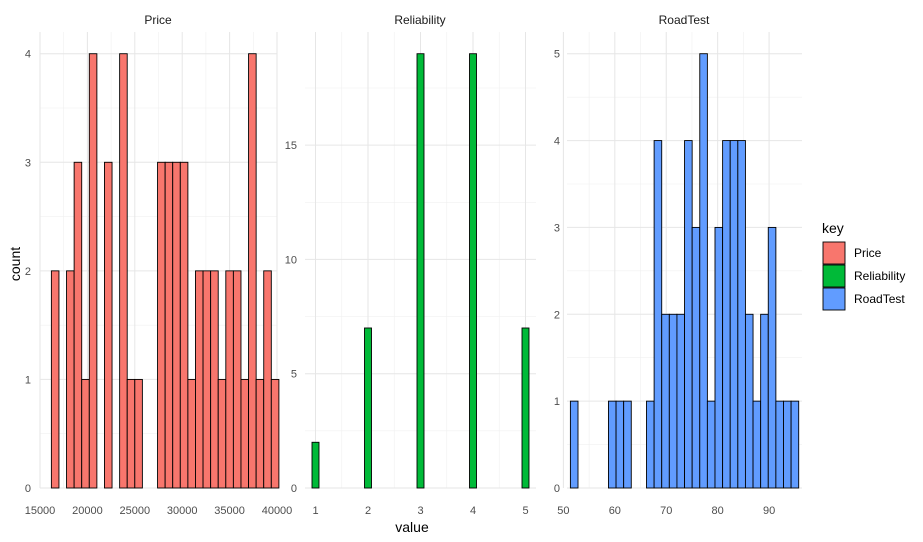  What do you see at coordinates (419, 20) in the screenshot?
I see `panel-title: Reliability` at bounding box center [419, 20].